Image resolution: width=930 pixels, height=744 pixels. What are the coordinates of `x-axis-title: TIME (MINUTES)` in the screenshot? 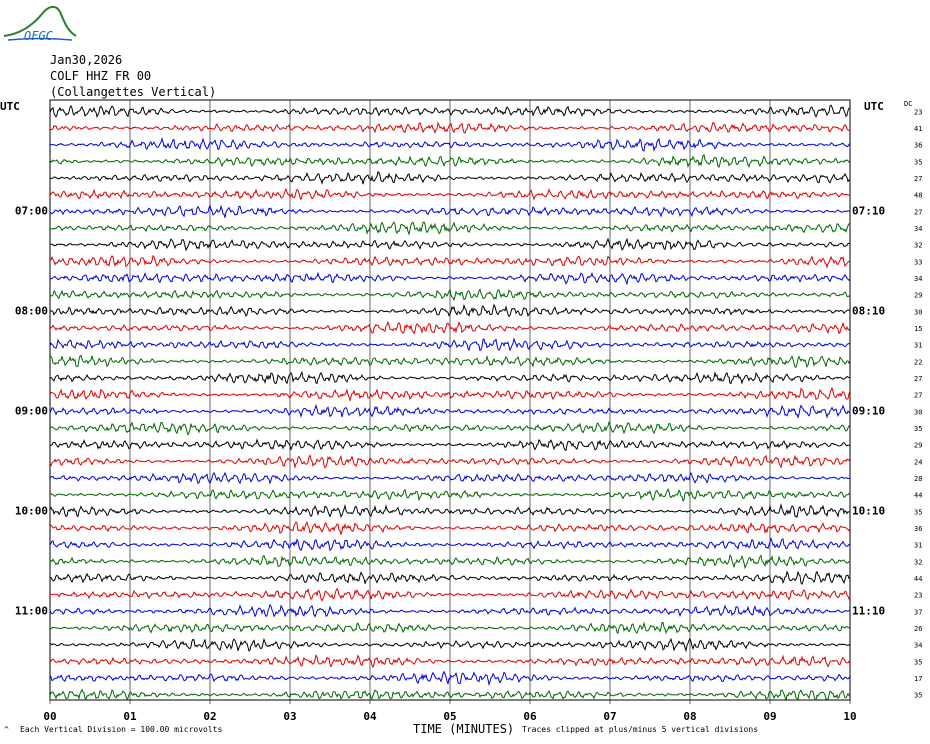 It's located at (464, 729).